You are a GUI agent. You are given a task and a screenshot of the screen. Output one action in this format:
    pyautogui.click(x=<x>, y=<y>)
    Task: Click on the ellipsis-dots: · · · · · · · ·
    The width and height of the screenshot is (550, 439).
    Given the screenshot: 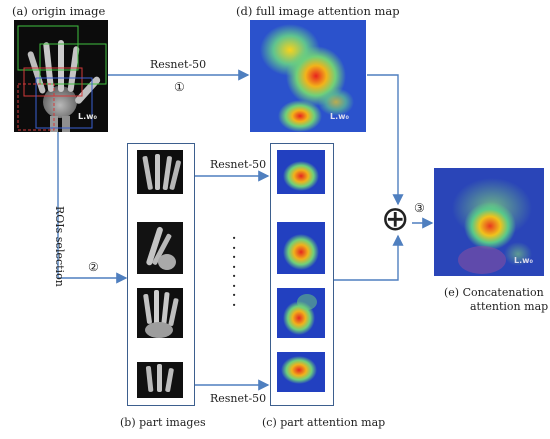 What is the action you would take?
    pyautogui.click(x=234, y=271)
    